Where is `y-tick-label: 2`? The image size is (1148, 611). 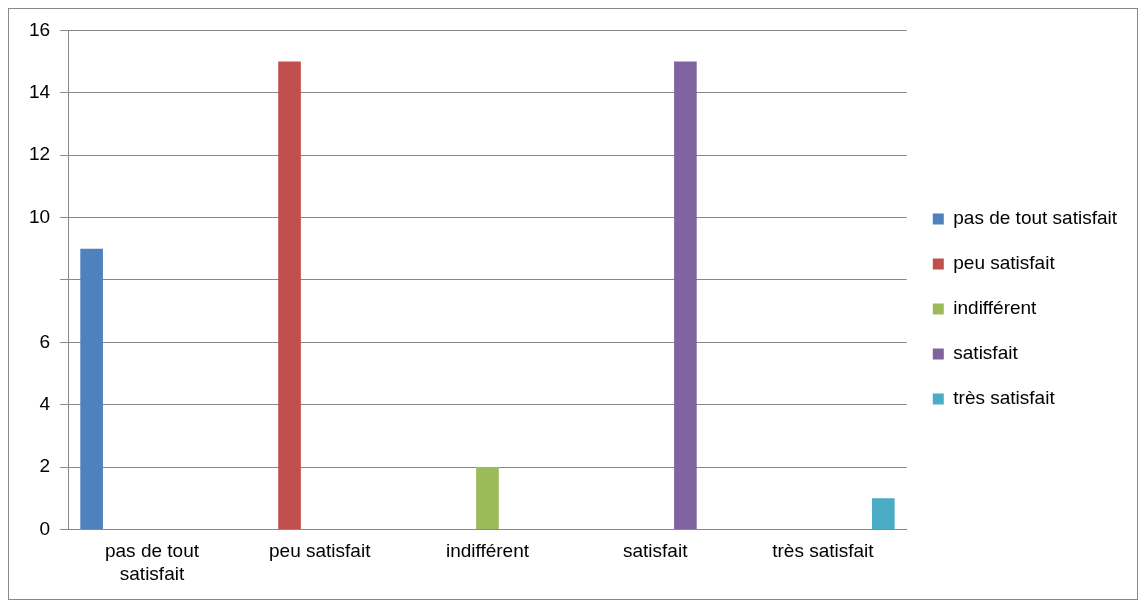
y-tick-label: 2 is located at coordinates (45, 466).